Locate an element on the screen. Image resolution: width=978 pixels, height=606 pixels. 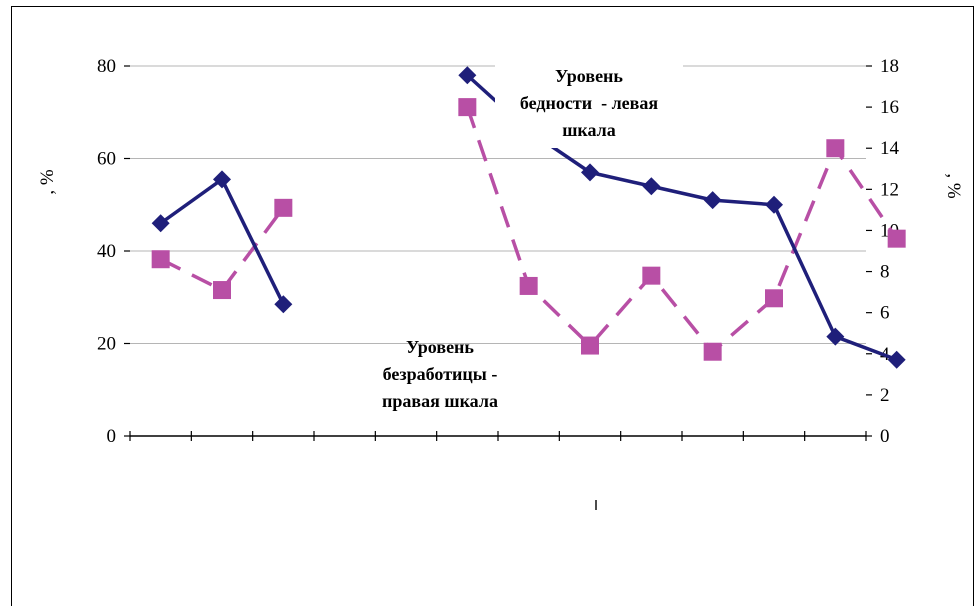
right-tick-label: 16 is located at coordinates (889, 107).